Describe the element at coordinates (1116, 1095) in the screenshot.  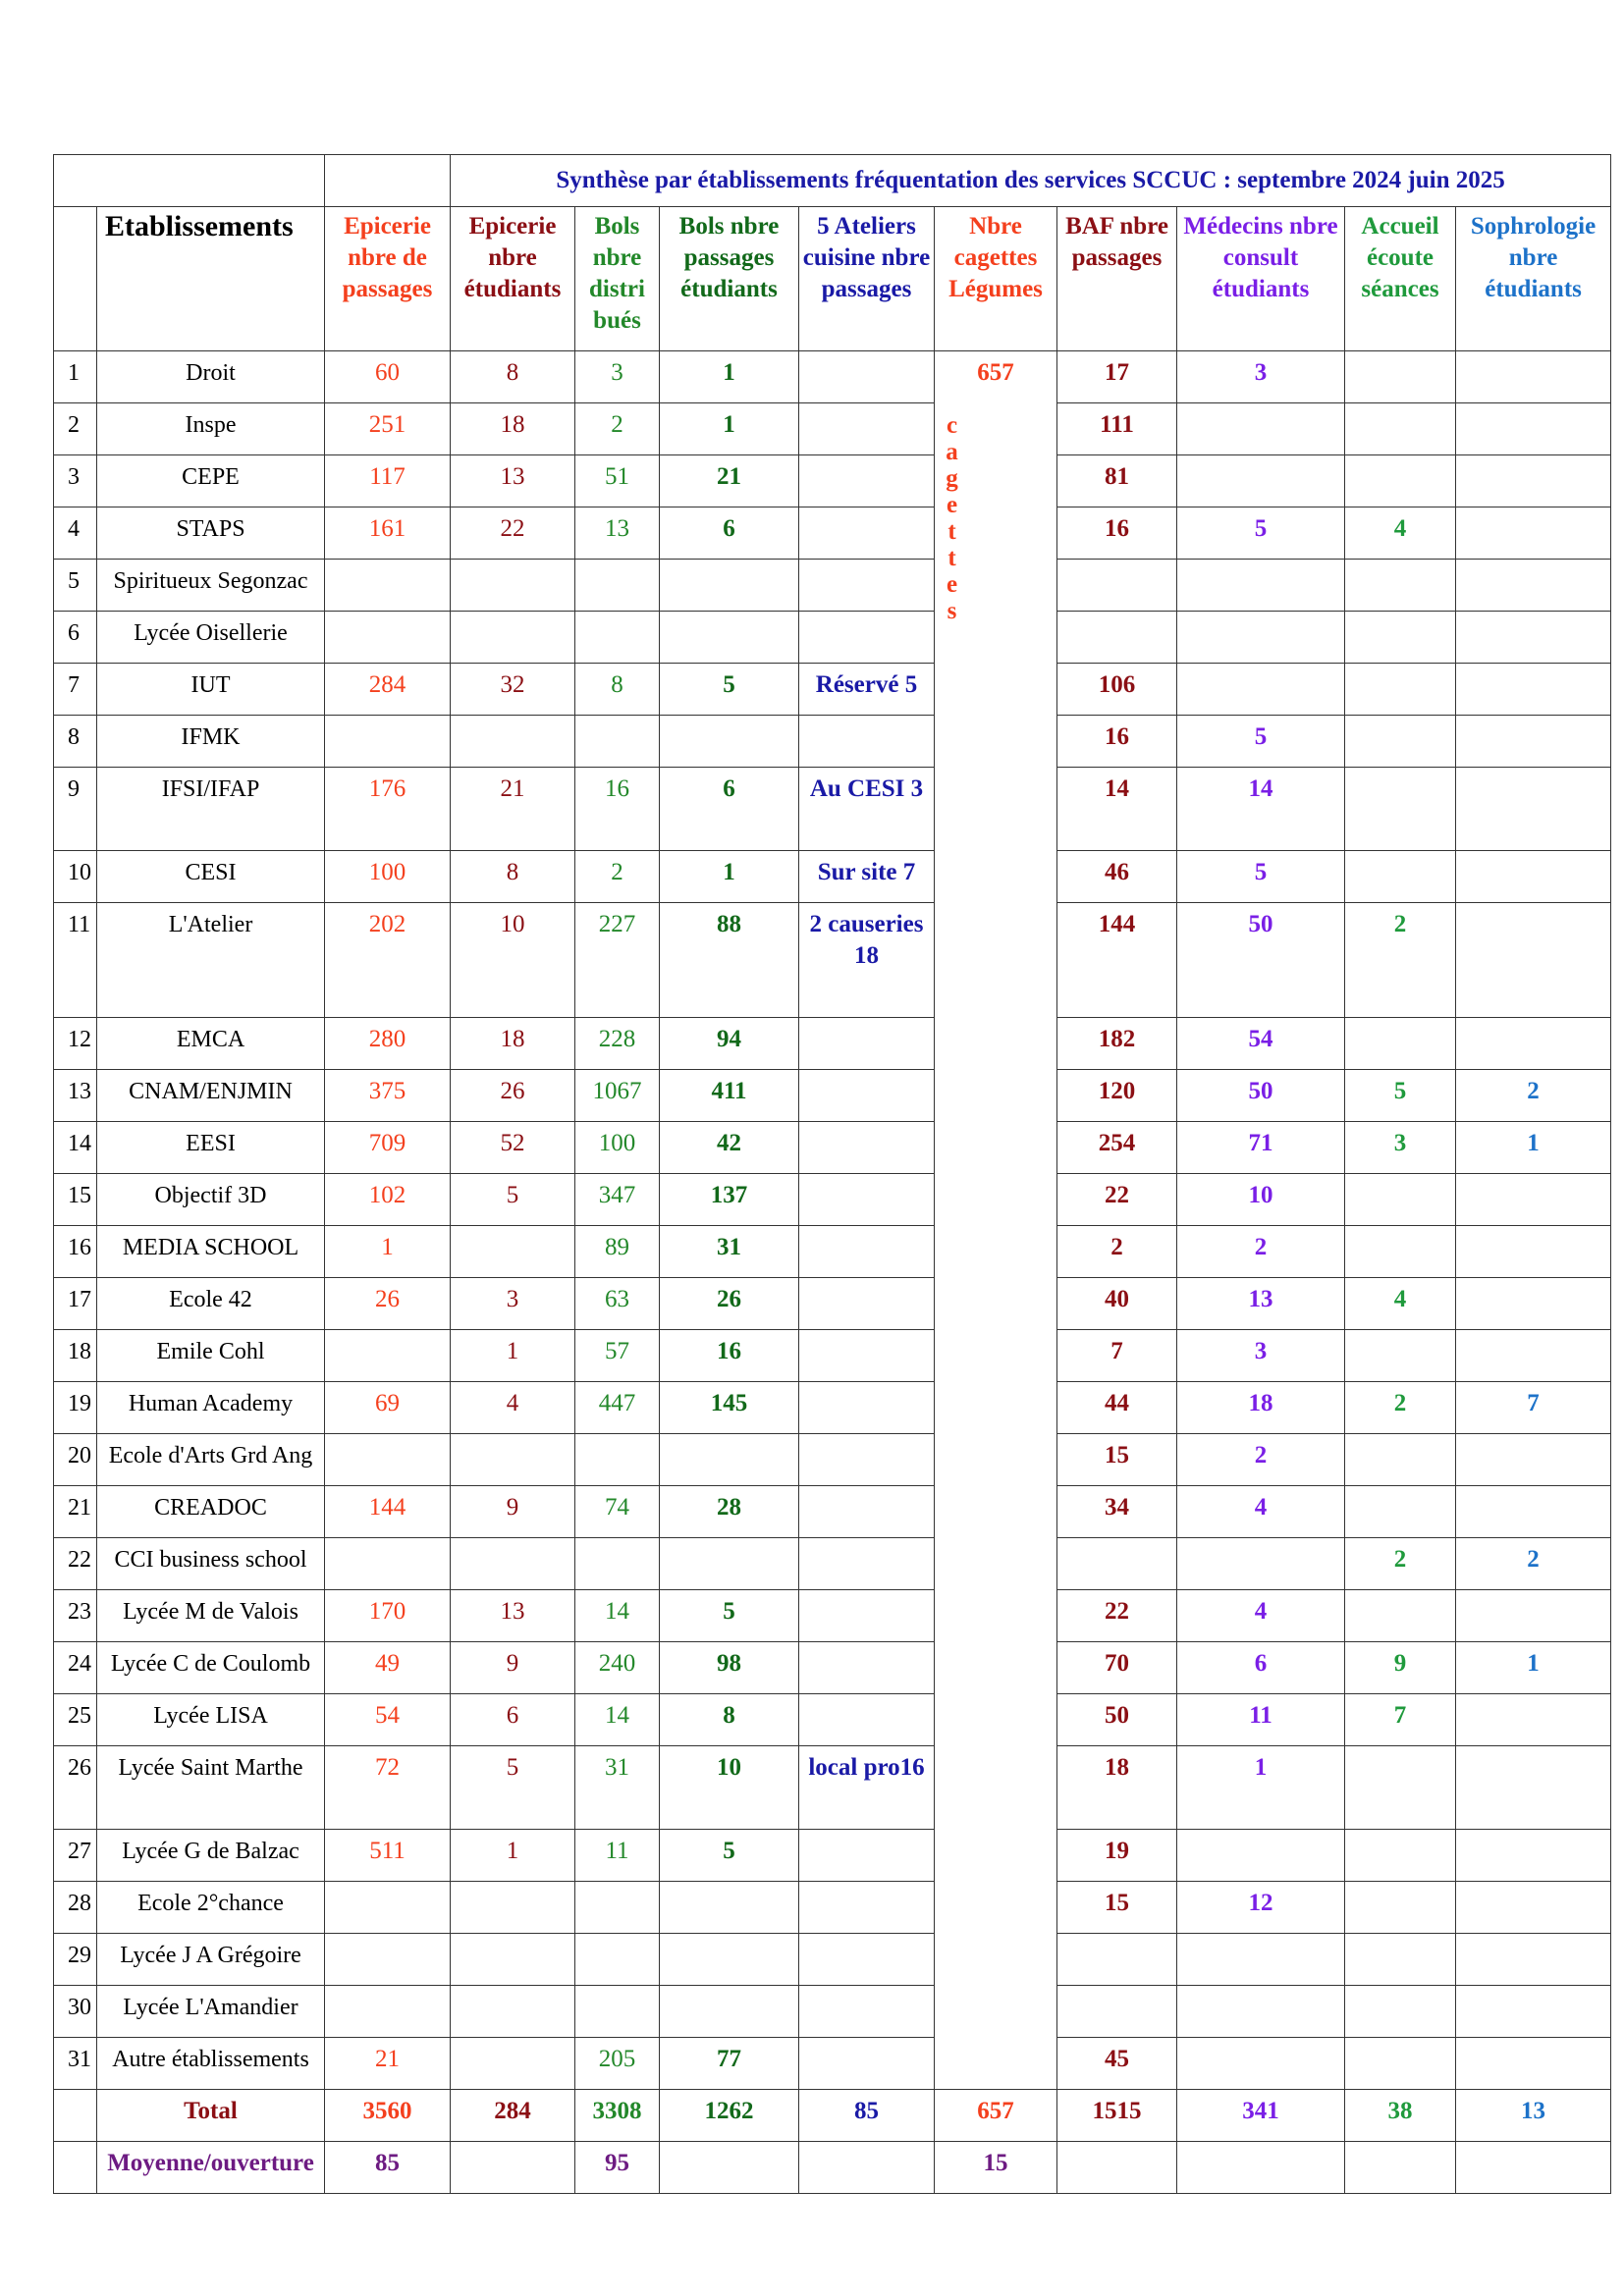
I see `cell-baf: 120` at that location.